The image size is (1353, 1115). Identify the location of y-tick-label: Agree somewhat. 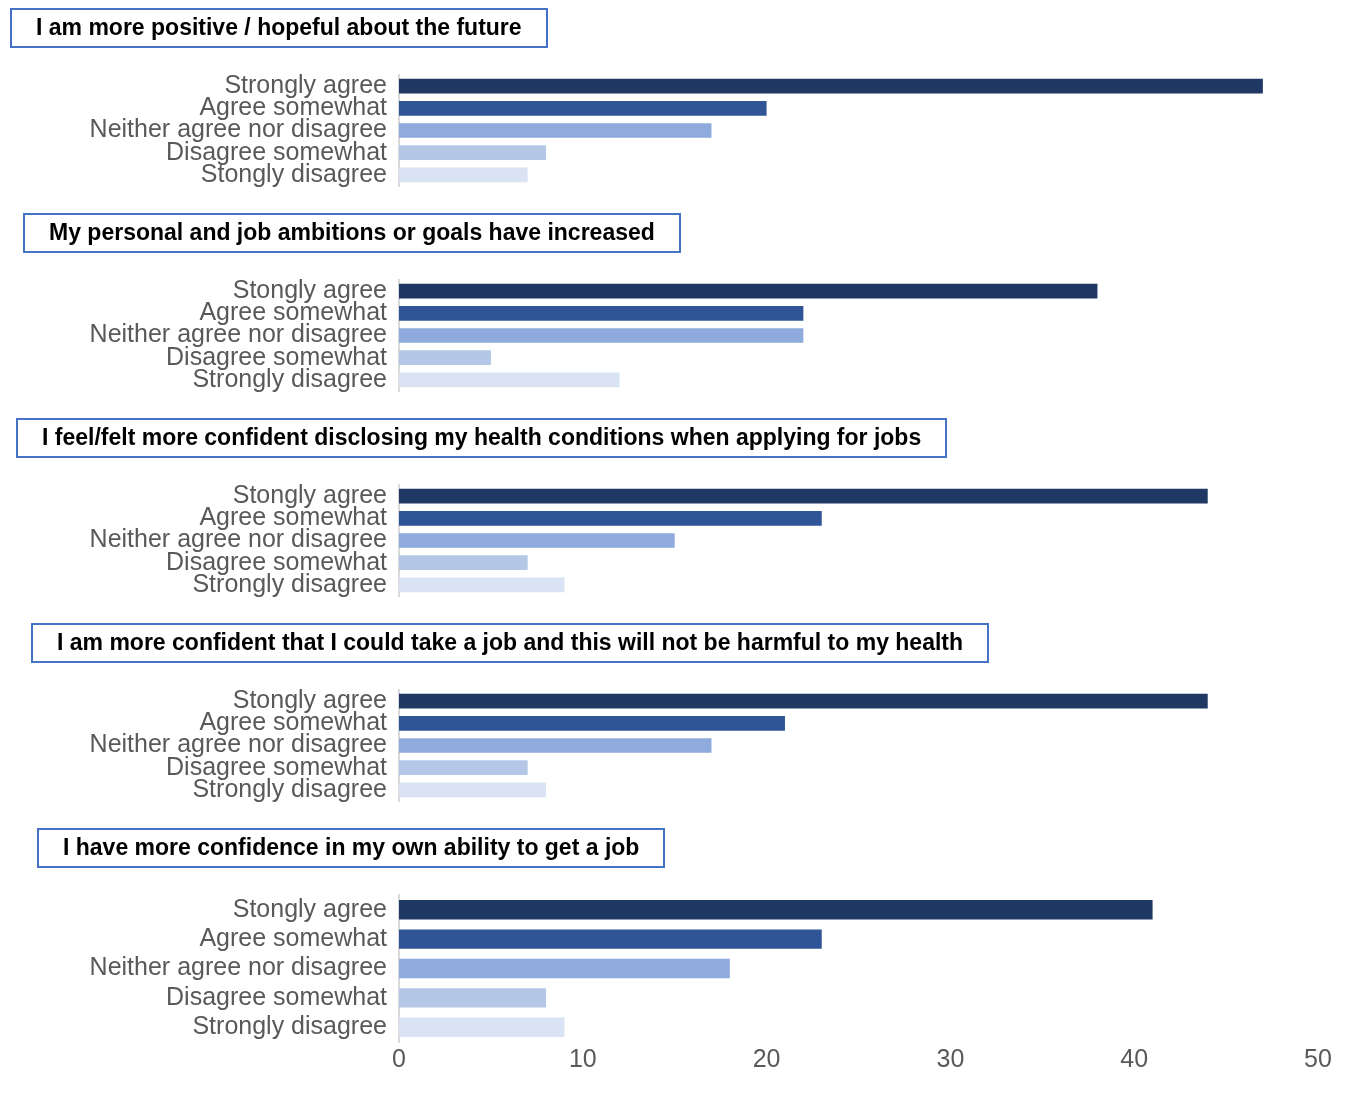
(293, 936).